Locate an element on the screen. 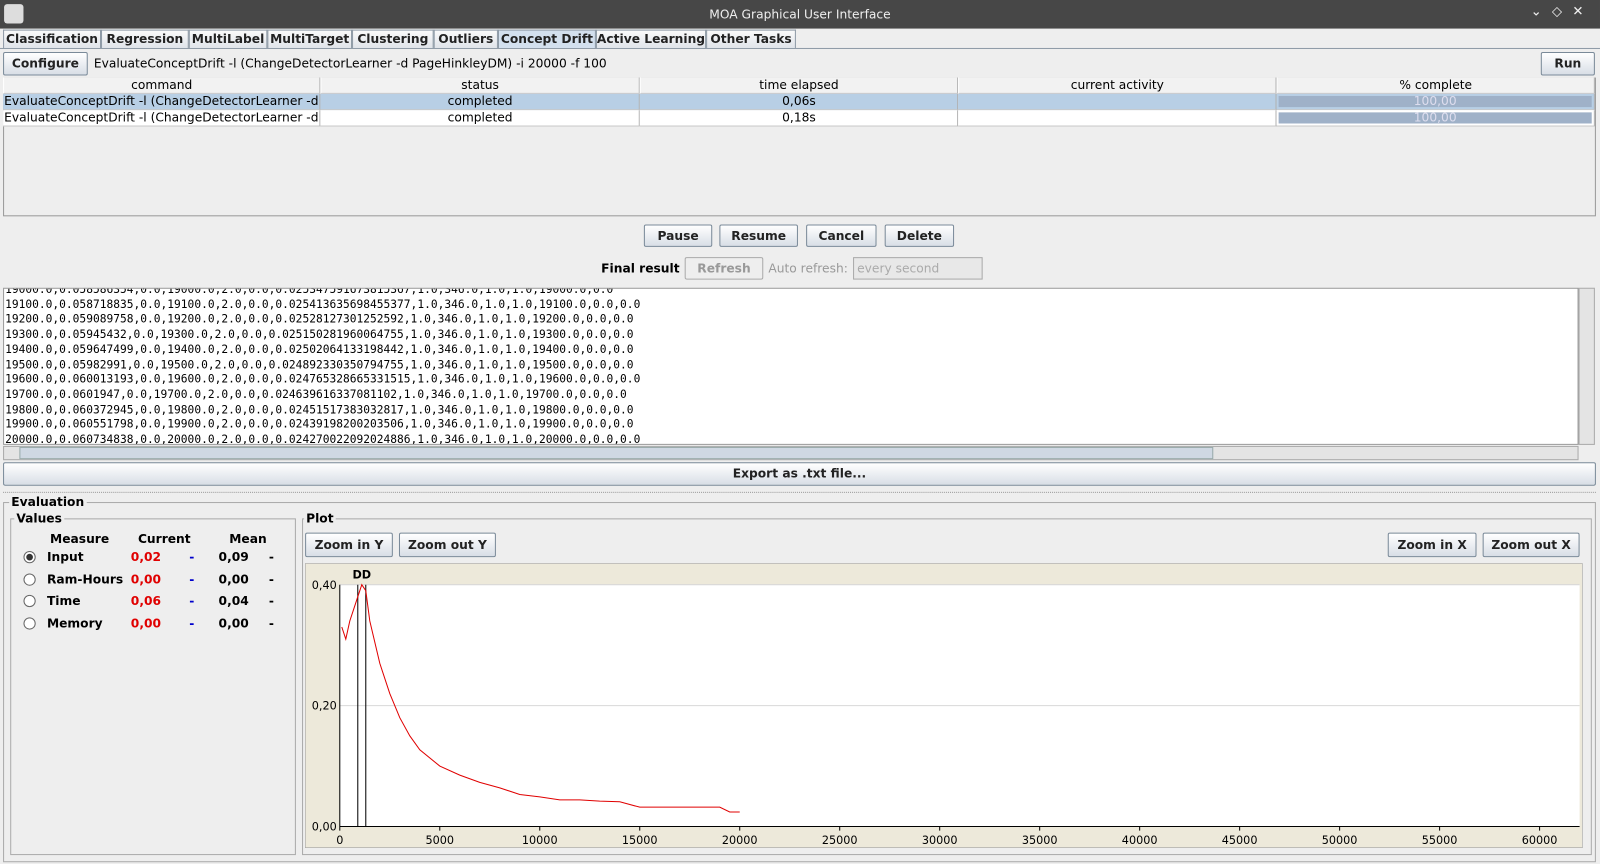  window-title: MOA Graphical User Interface is located at coordinates (800, 14).